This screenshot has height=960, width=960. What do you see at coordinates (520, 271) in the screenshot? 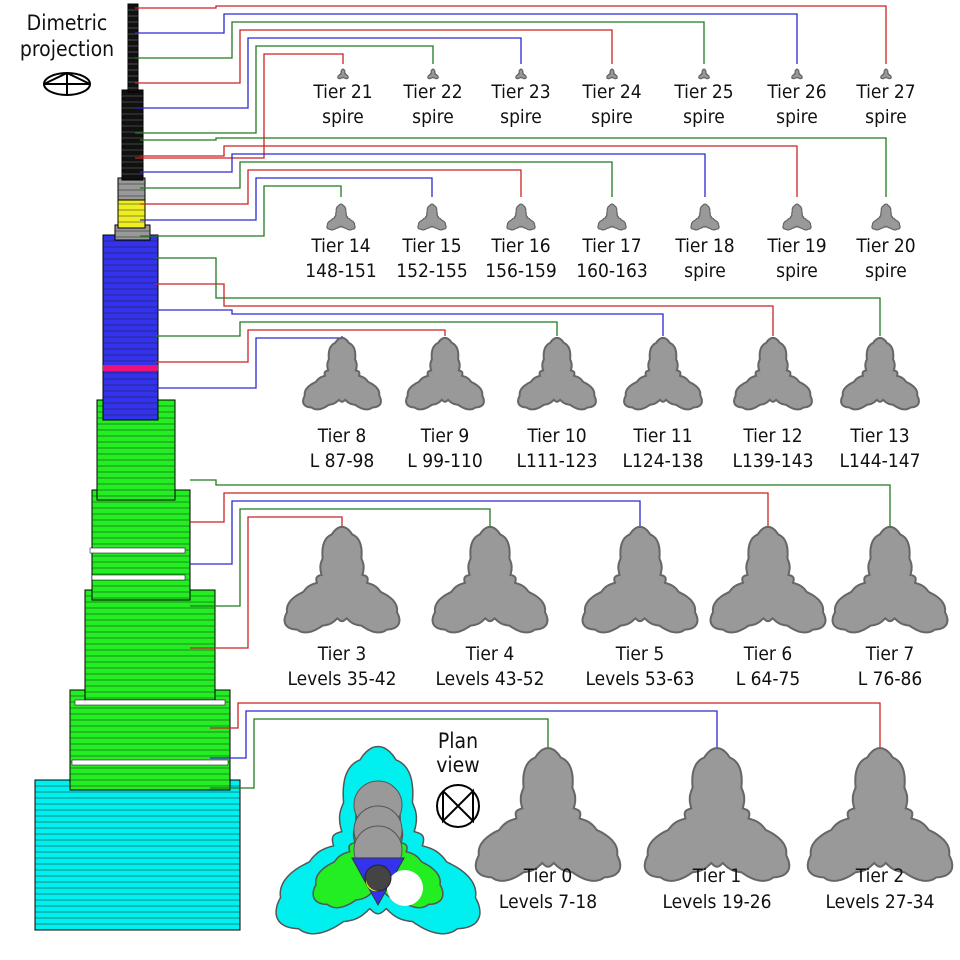
I see `tier-levels: 156-159` at bounding box center [520, 271].